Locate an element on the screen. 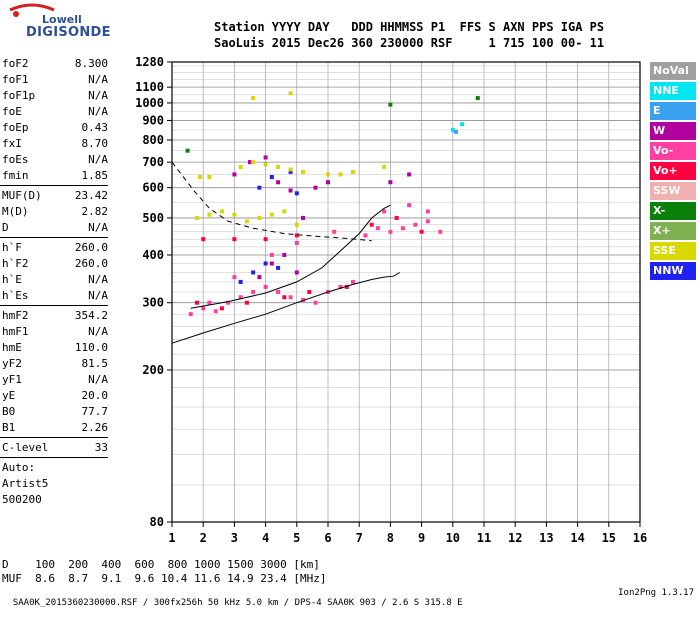 The height and width of the screenshot is (618, 700). legend-item: NNE is located at coordinates (673, 91).